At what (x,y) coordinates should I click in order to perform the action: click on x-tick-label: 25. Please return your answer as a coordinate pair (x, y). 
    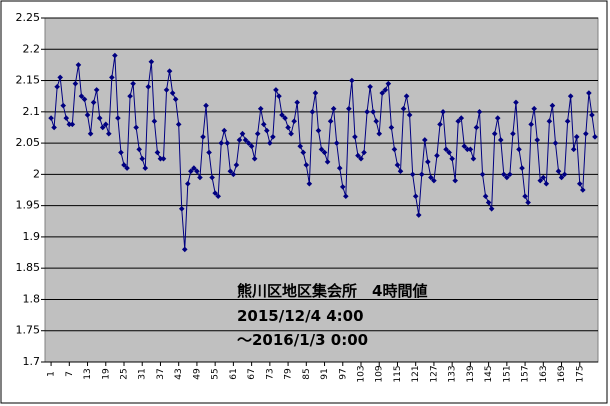
    Looking at the image, I should click on (125, 373).